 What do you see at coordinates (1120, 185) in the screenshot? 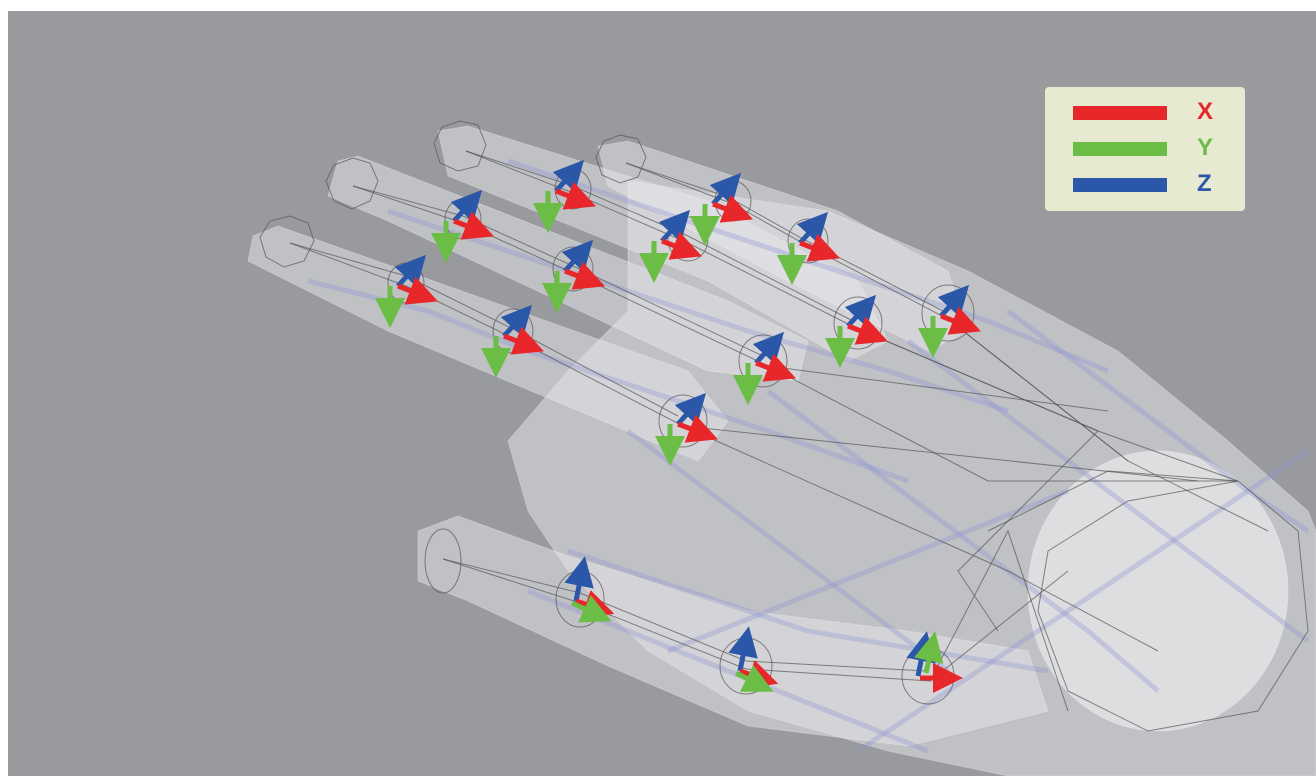
I see `legend-swatch-z` at bounding box center [1120, 185].